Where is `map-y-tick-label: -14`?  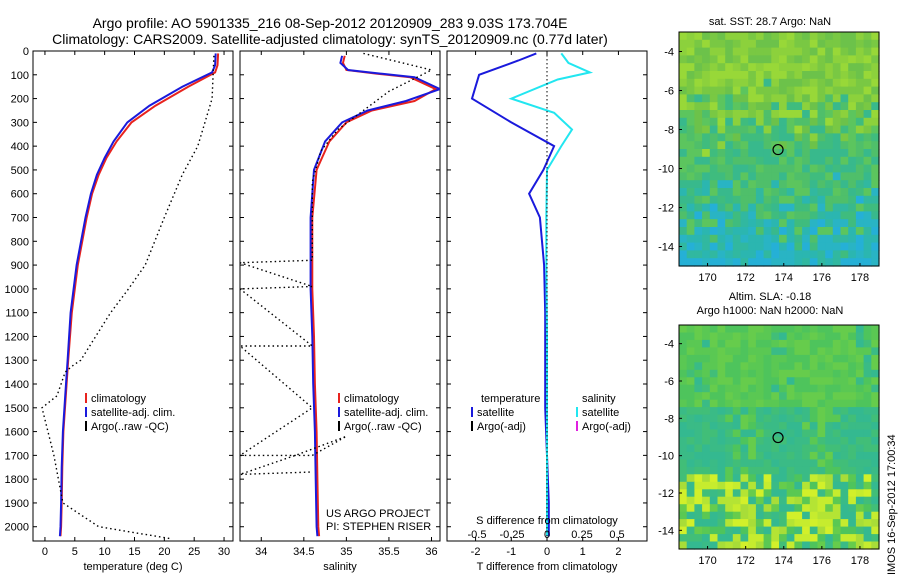 map-y-tick-label: -14 is located at coordinates (666, 248).